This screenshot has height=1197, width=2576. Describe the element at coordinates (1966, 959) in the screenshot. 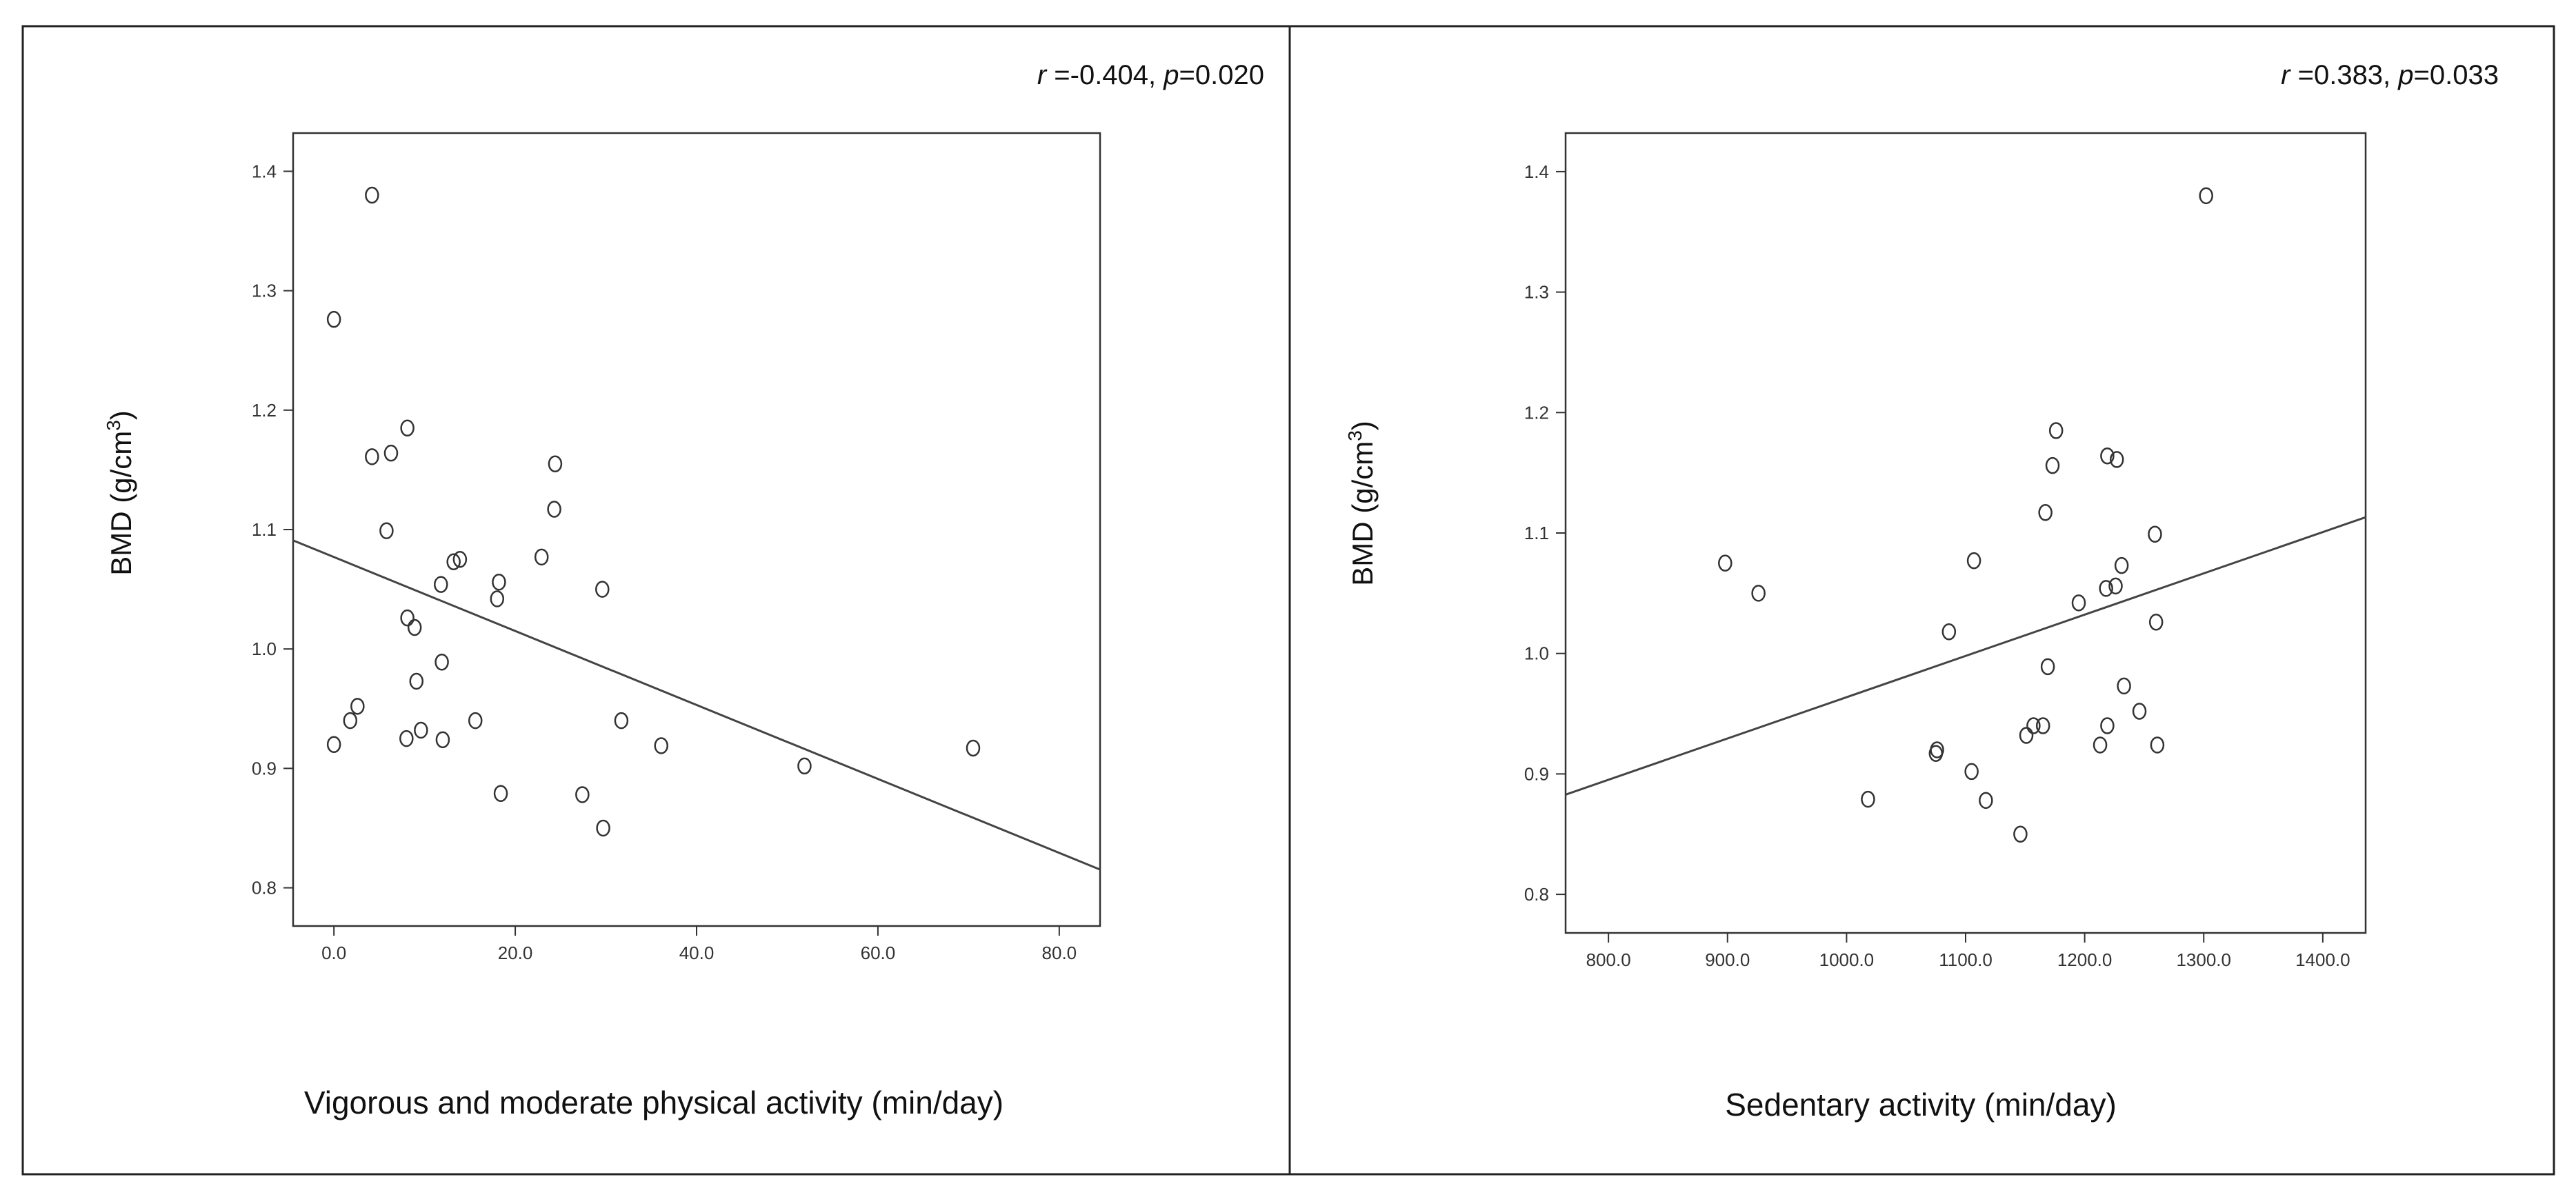

I see `x-tick-label: 1100.0` at that location.